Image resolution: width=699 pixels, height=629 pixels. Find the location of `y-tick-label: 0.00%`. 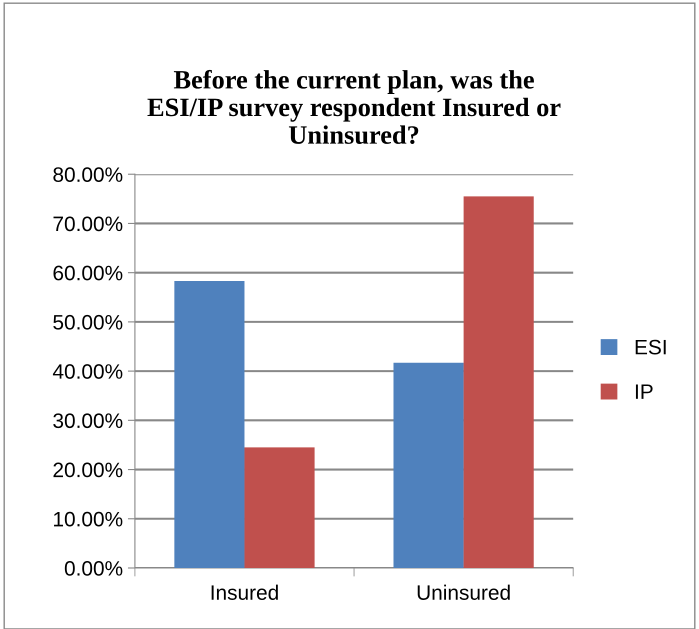

y-tick-label: 0.00% is located at coordinates (93, 568).